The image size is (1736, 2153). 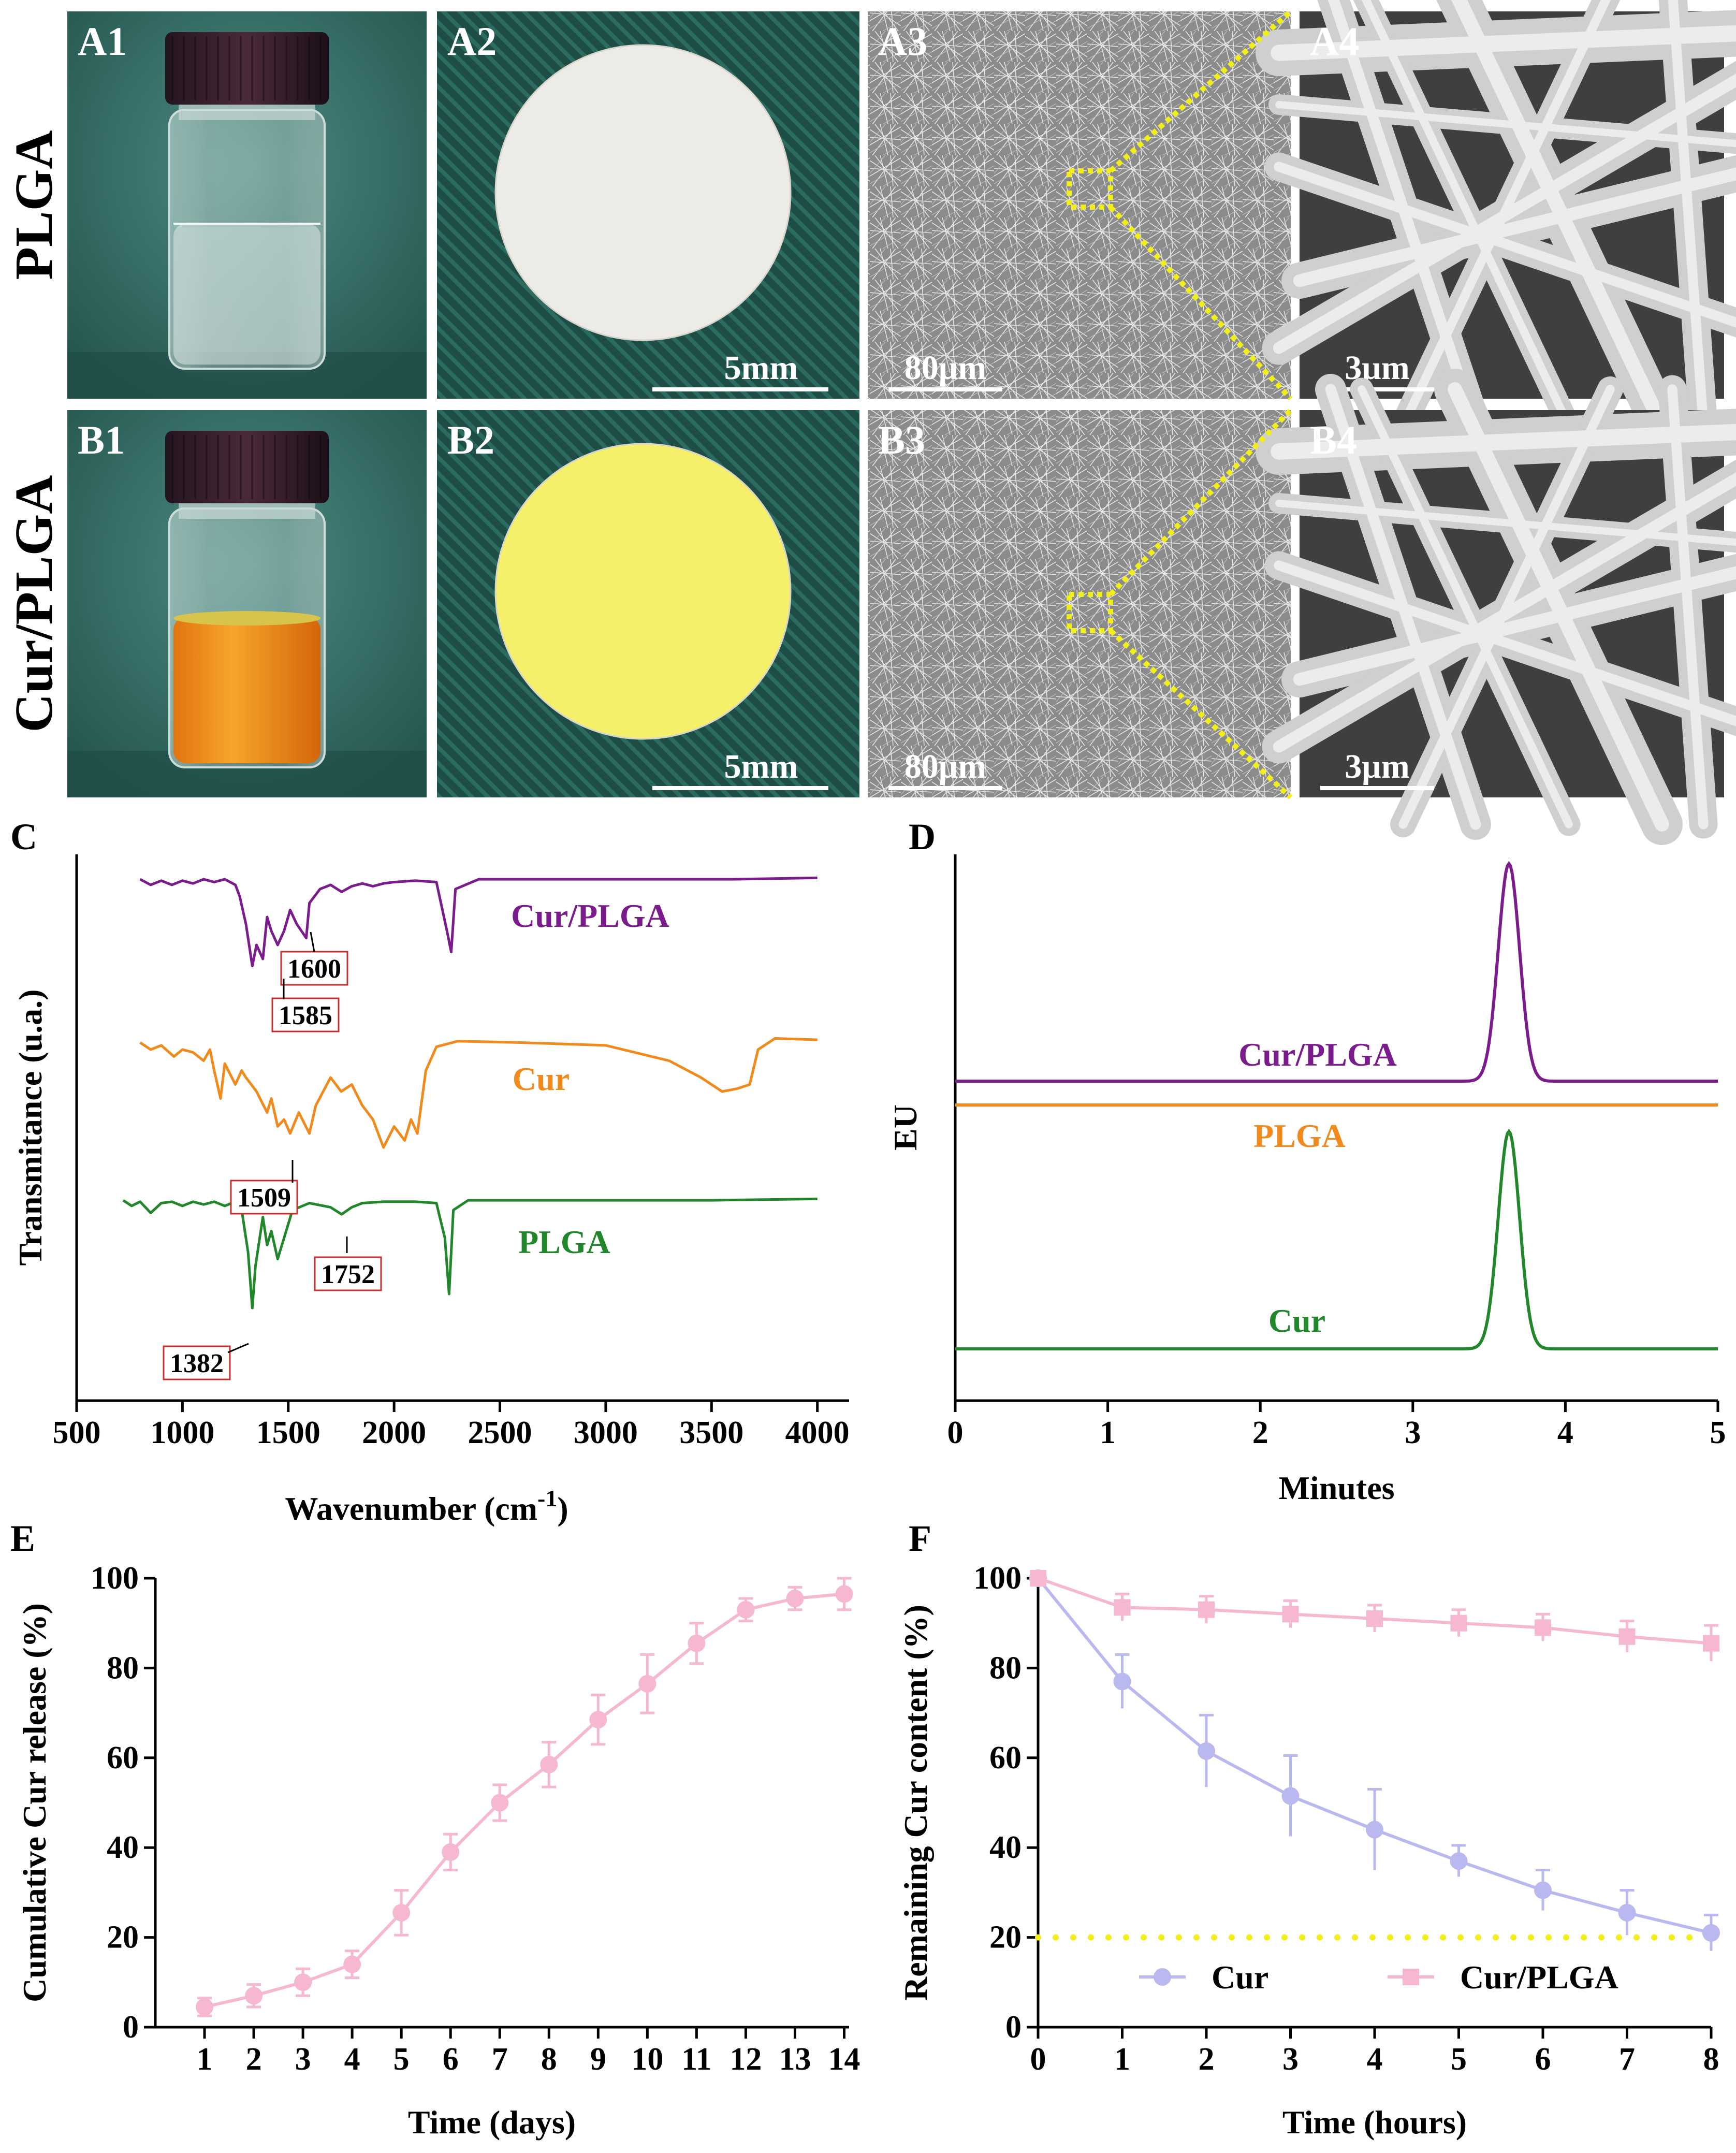 What do you see at coordinates (23, 837) in the screenshot?
I see `panel-letter-c: C` at bounding box center [23, 837].